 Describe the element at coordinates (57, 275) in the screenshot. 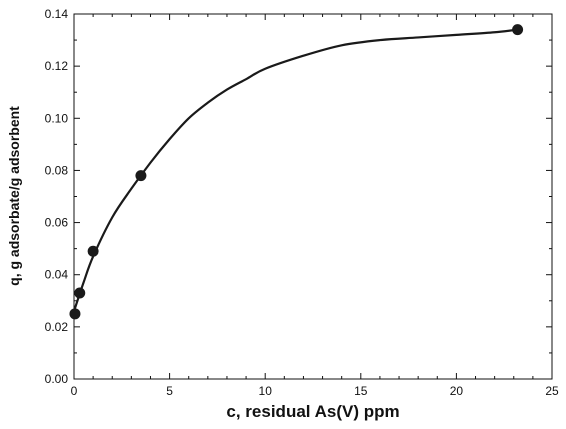

I see `y-tick-label: 0.04` at that location.